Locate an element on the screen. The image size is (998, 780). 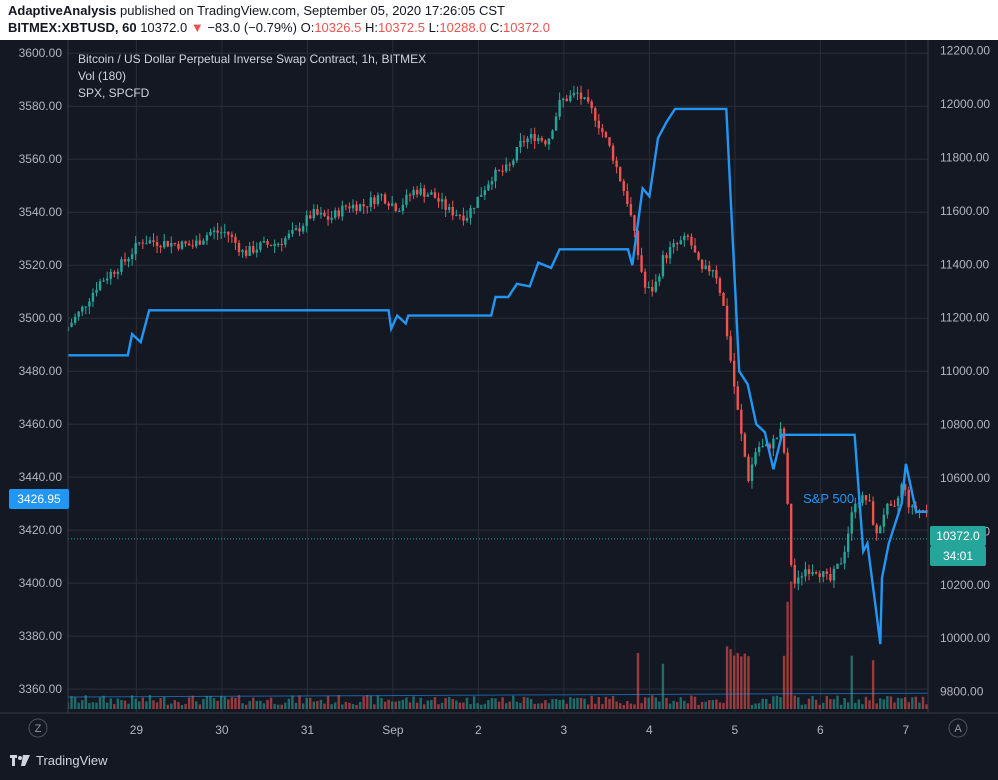
publisher-name: AdaptiveAnalysis is located at coordinates (62, 10).